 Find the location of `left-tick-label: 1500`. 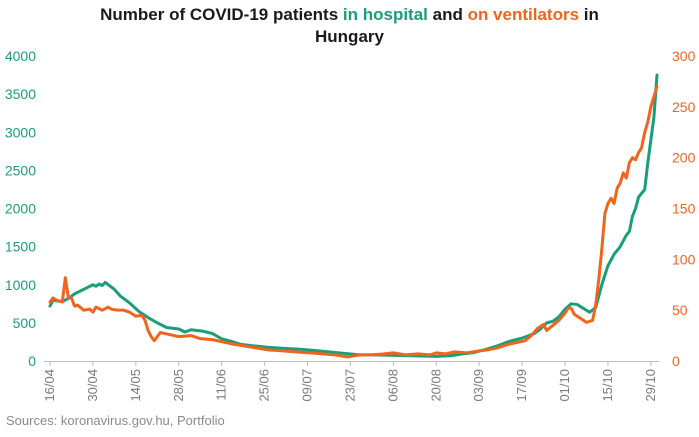

left-tick-label: 1500 is located at coordinates (20, 247).